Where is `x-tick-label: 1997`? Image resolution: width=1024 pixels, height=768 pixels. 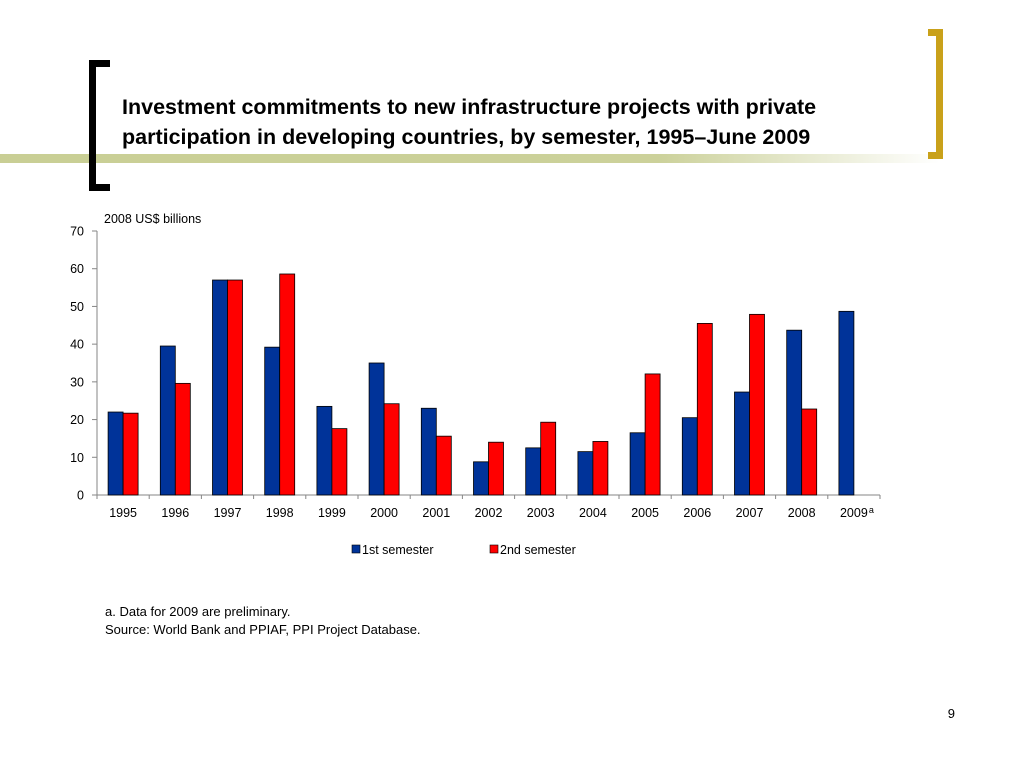
x-tick-label: 1997 is located at coordinates (228, 513).